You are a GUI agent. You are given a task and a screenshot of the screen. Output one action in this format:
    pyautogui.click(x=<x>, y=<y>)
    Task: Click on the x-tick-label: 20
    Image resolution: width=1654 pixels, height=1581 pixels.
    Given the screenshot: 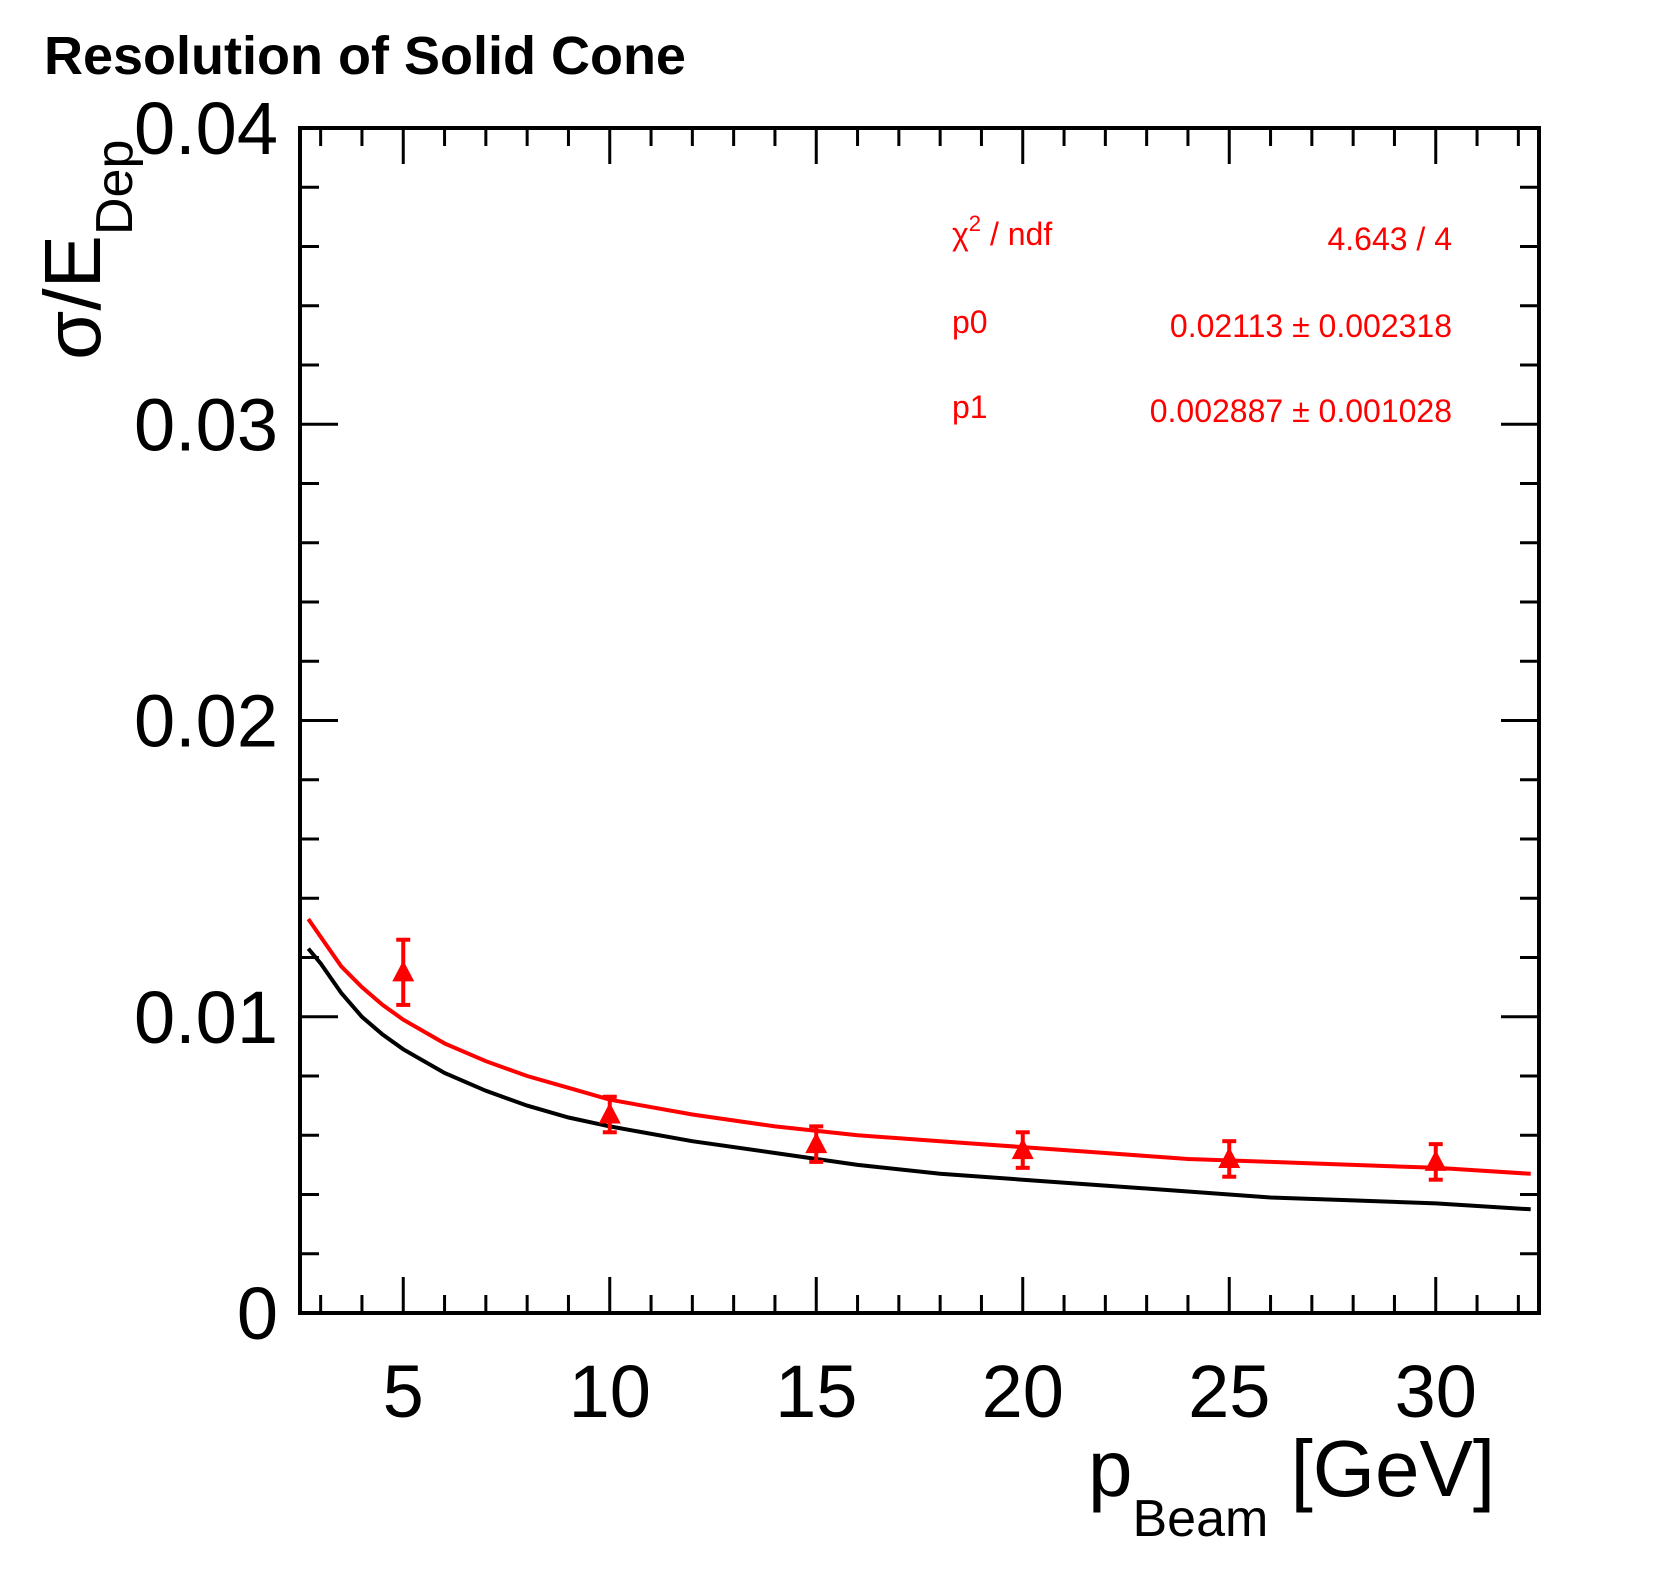 What is the action you would take?
    pyautogui.click(x=1023, y=1391)
    